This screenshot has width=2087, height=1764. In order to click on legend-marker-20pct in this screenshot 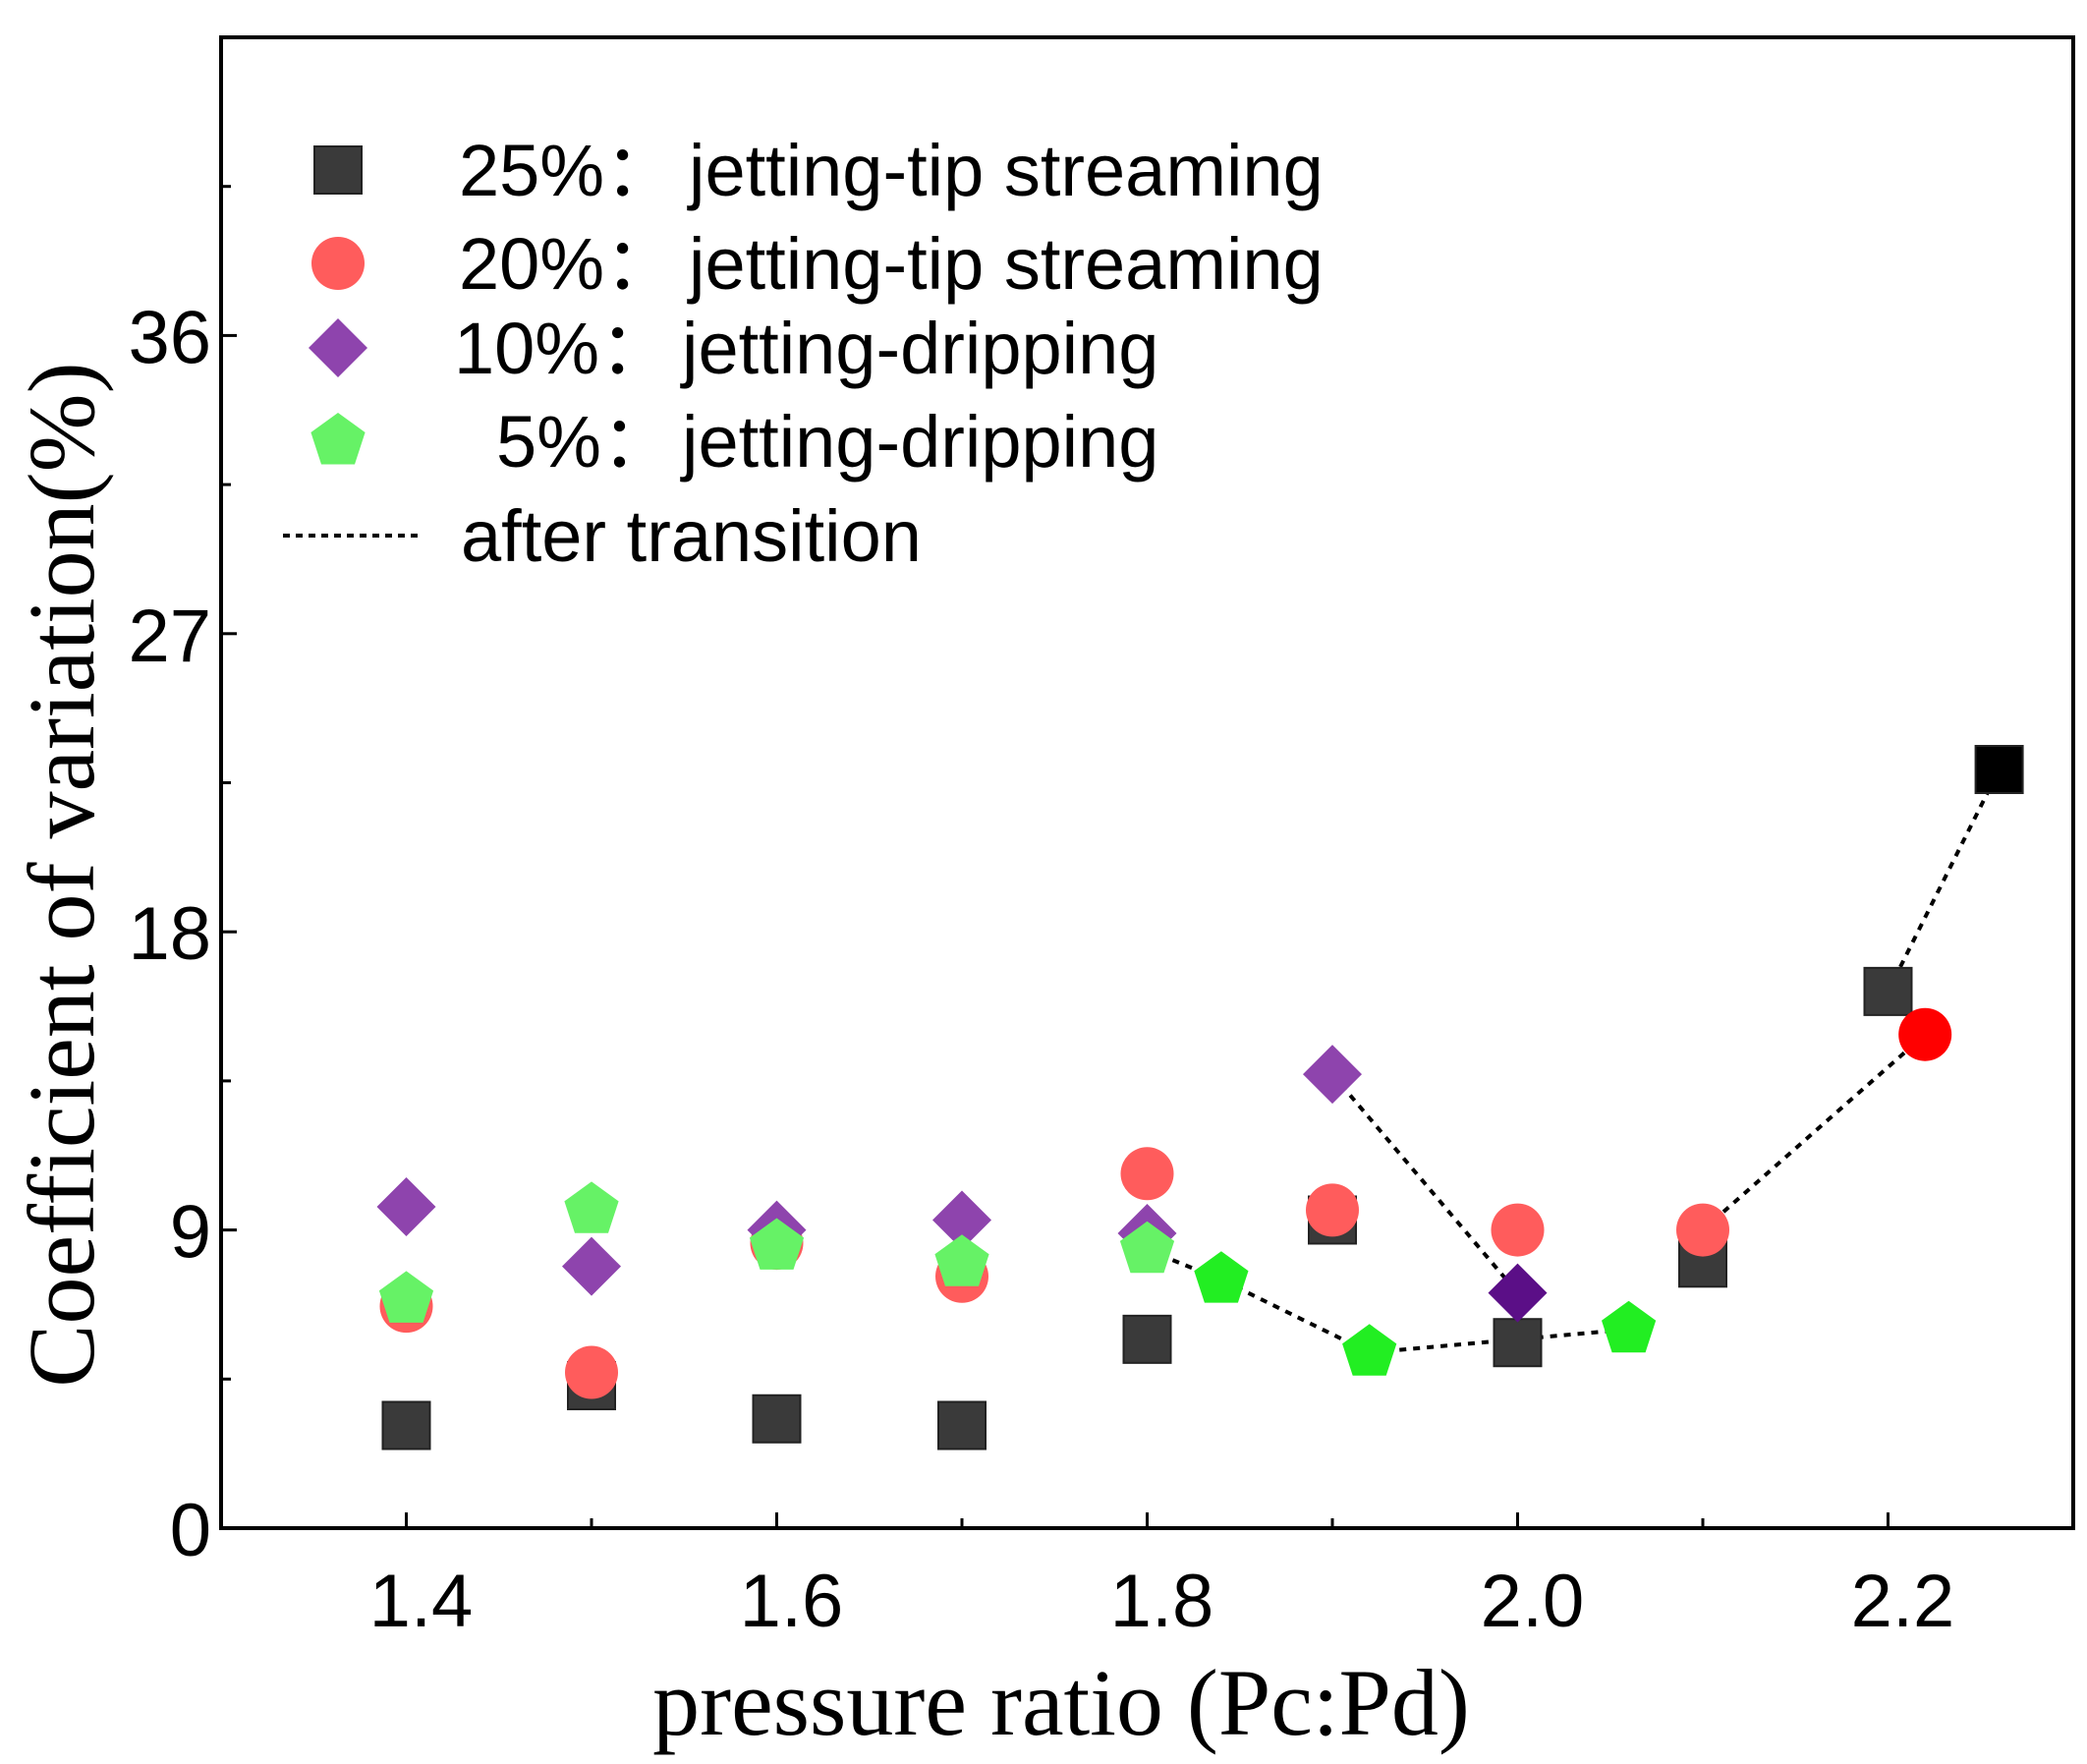, I will do `click(338, 263)`.